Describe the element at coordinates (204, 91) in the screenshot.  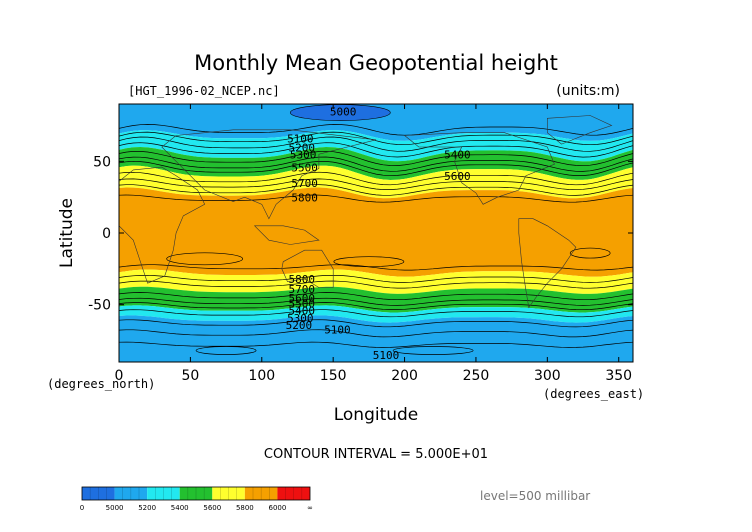
I see `file-label: [HGT_1996-02_NCEP.nc]` at that location.